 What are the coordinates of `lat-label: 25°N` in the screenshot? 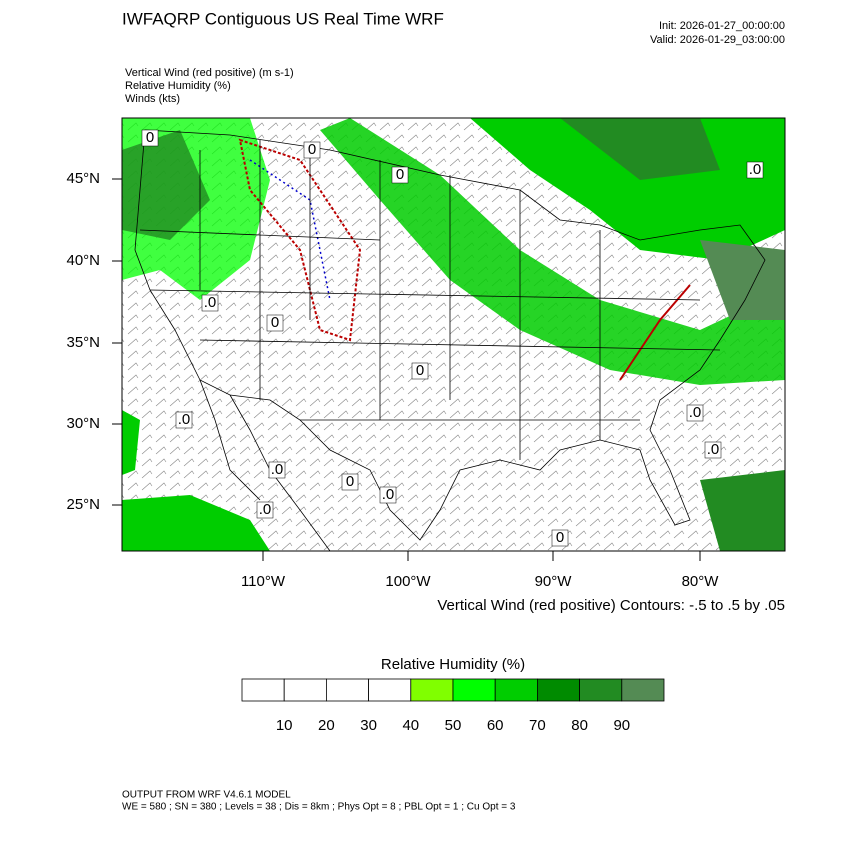 It's located at (83, 504).